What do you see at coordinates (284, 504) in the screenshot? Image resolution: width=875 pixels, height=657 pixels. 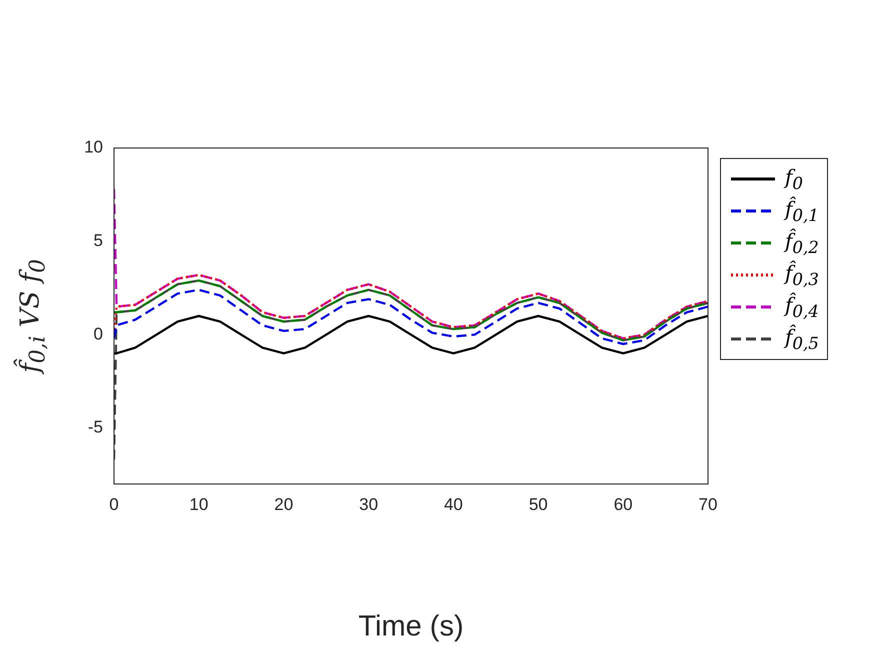 I see `x-tick-label: 20` at bounding box center [284, 504].